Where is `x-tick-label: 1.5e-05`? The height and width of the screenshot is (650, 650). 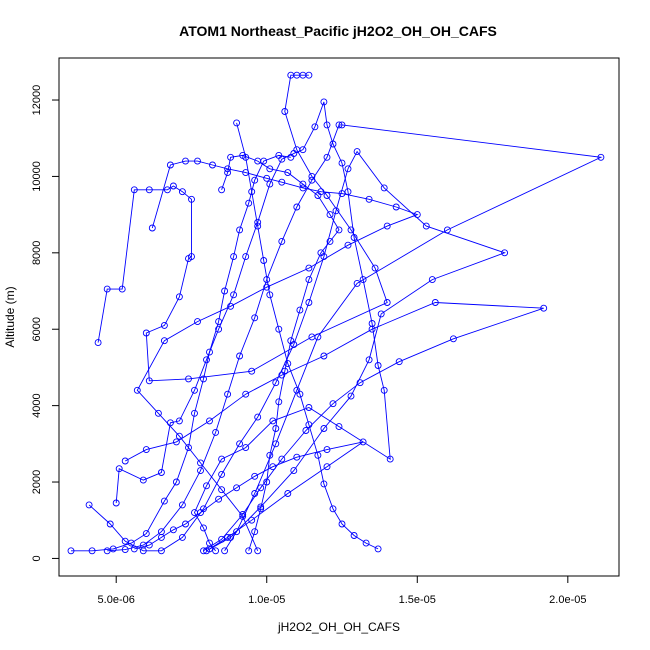 x-tick-label: 1.5e-05 is located at coordinates (417, 600).